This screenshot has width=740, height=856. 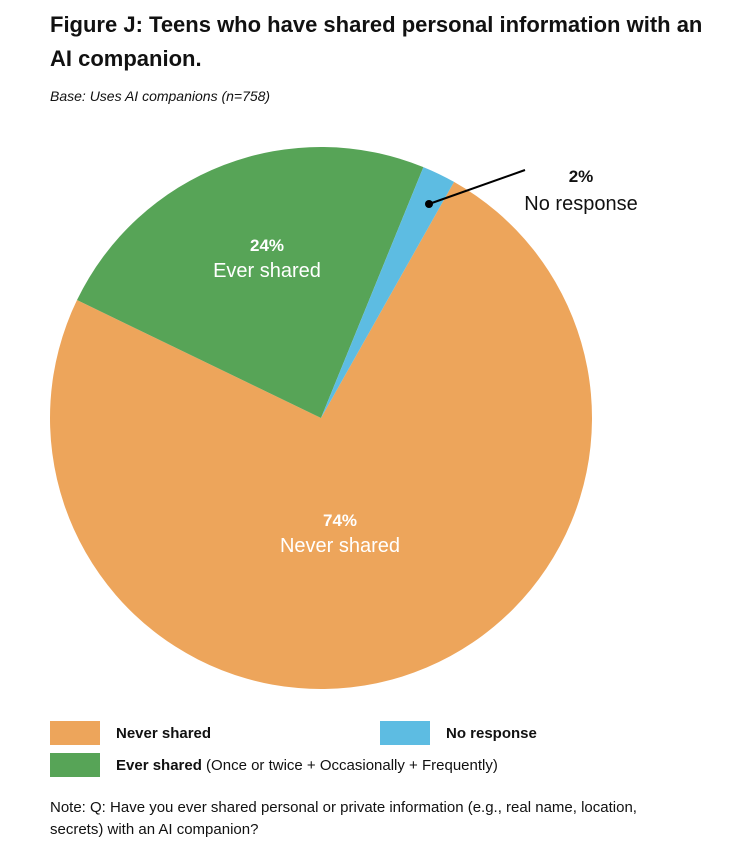 I want to click on legend-never-shared: Never shared, so click(x=130, y=733).